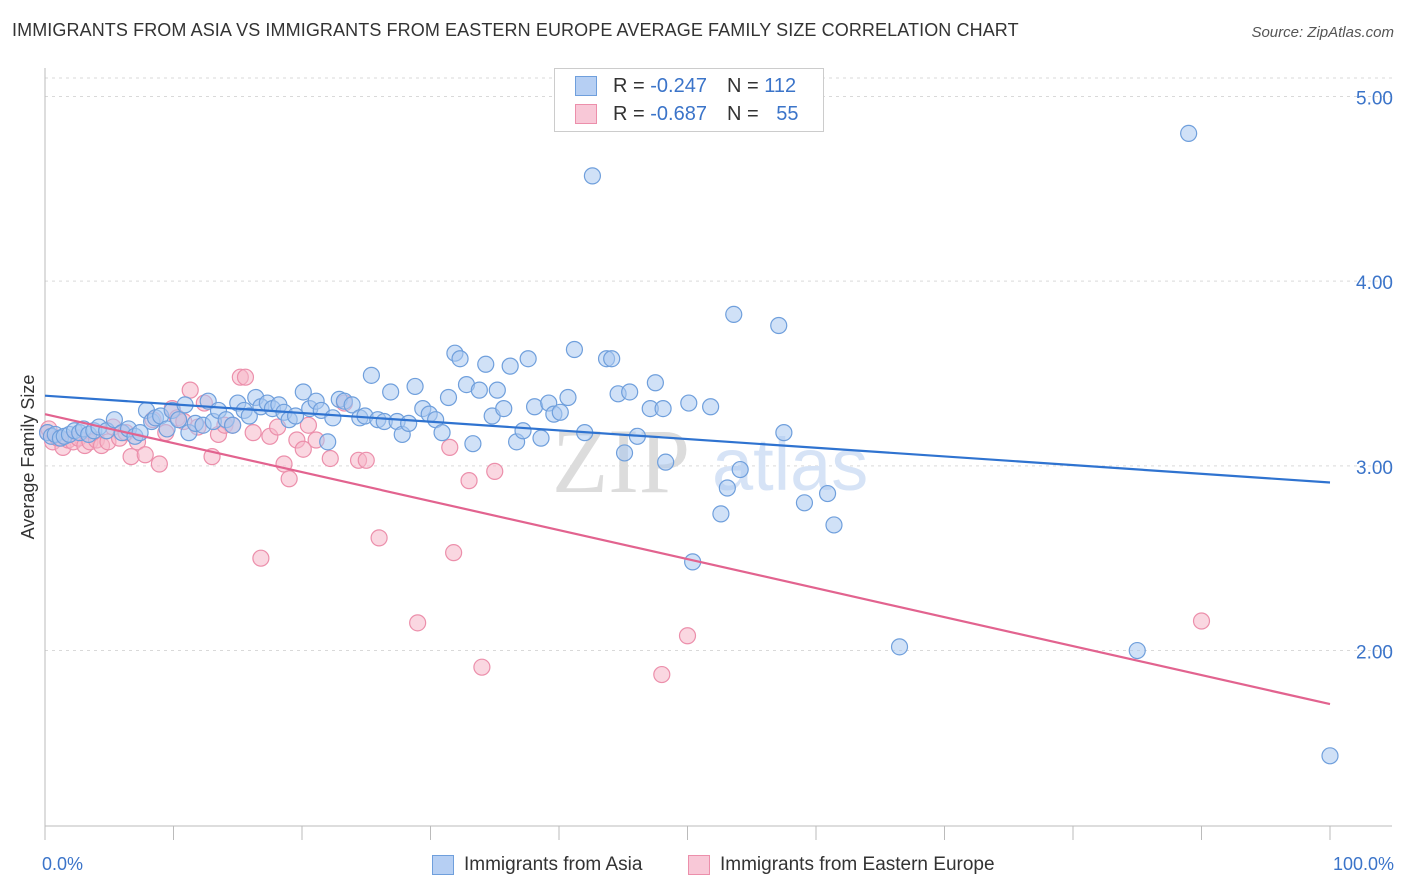 The width and height of the screenshot is (1406, 892). Describe the element at coordinates (1363, 864) in the screenshot. I see `x-tick-label: 100.0%` at that location.